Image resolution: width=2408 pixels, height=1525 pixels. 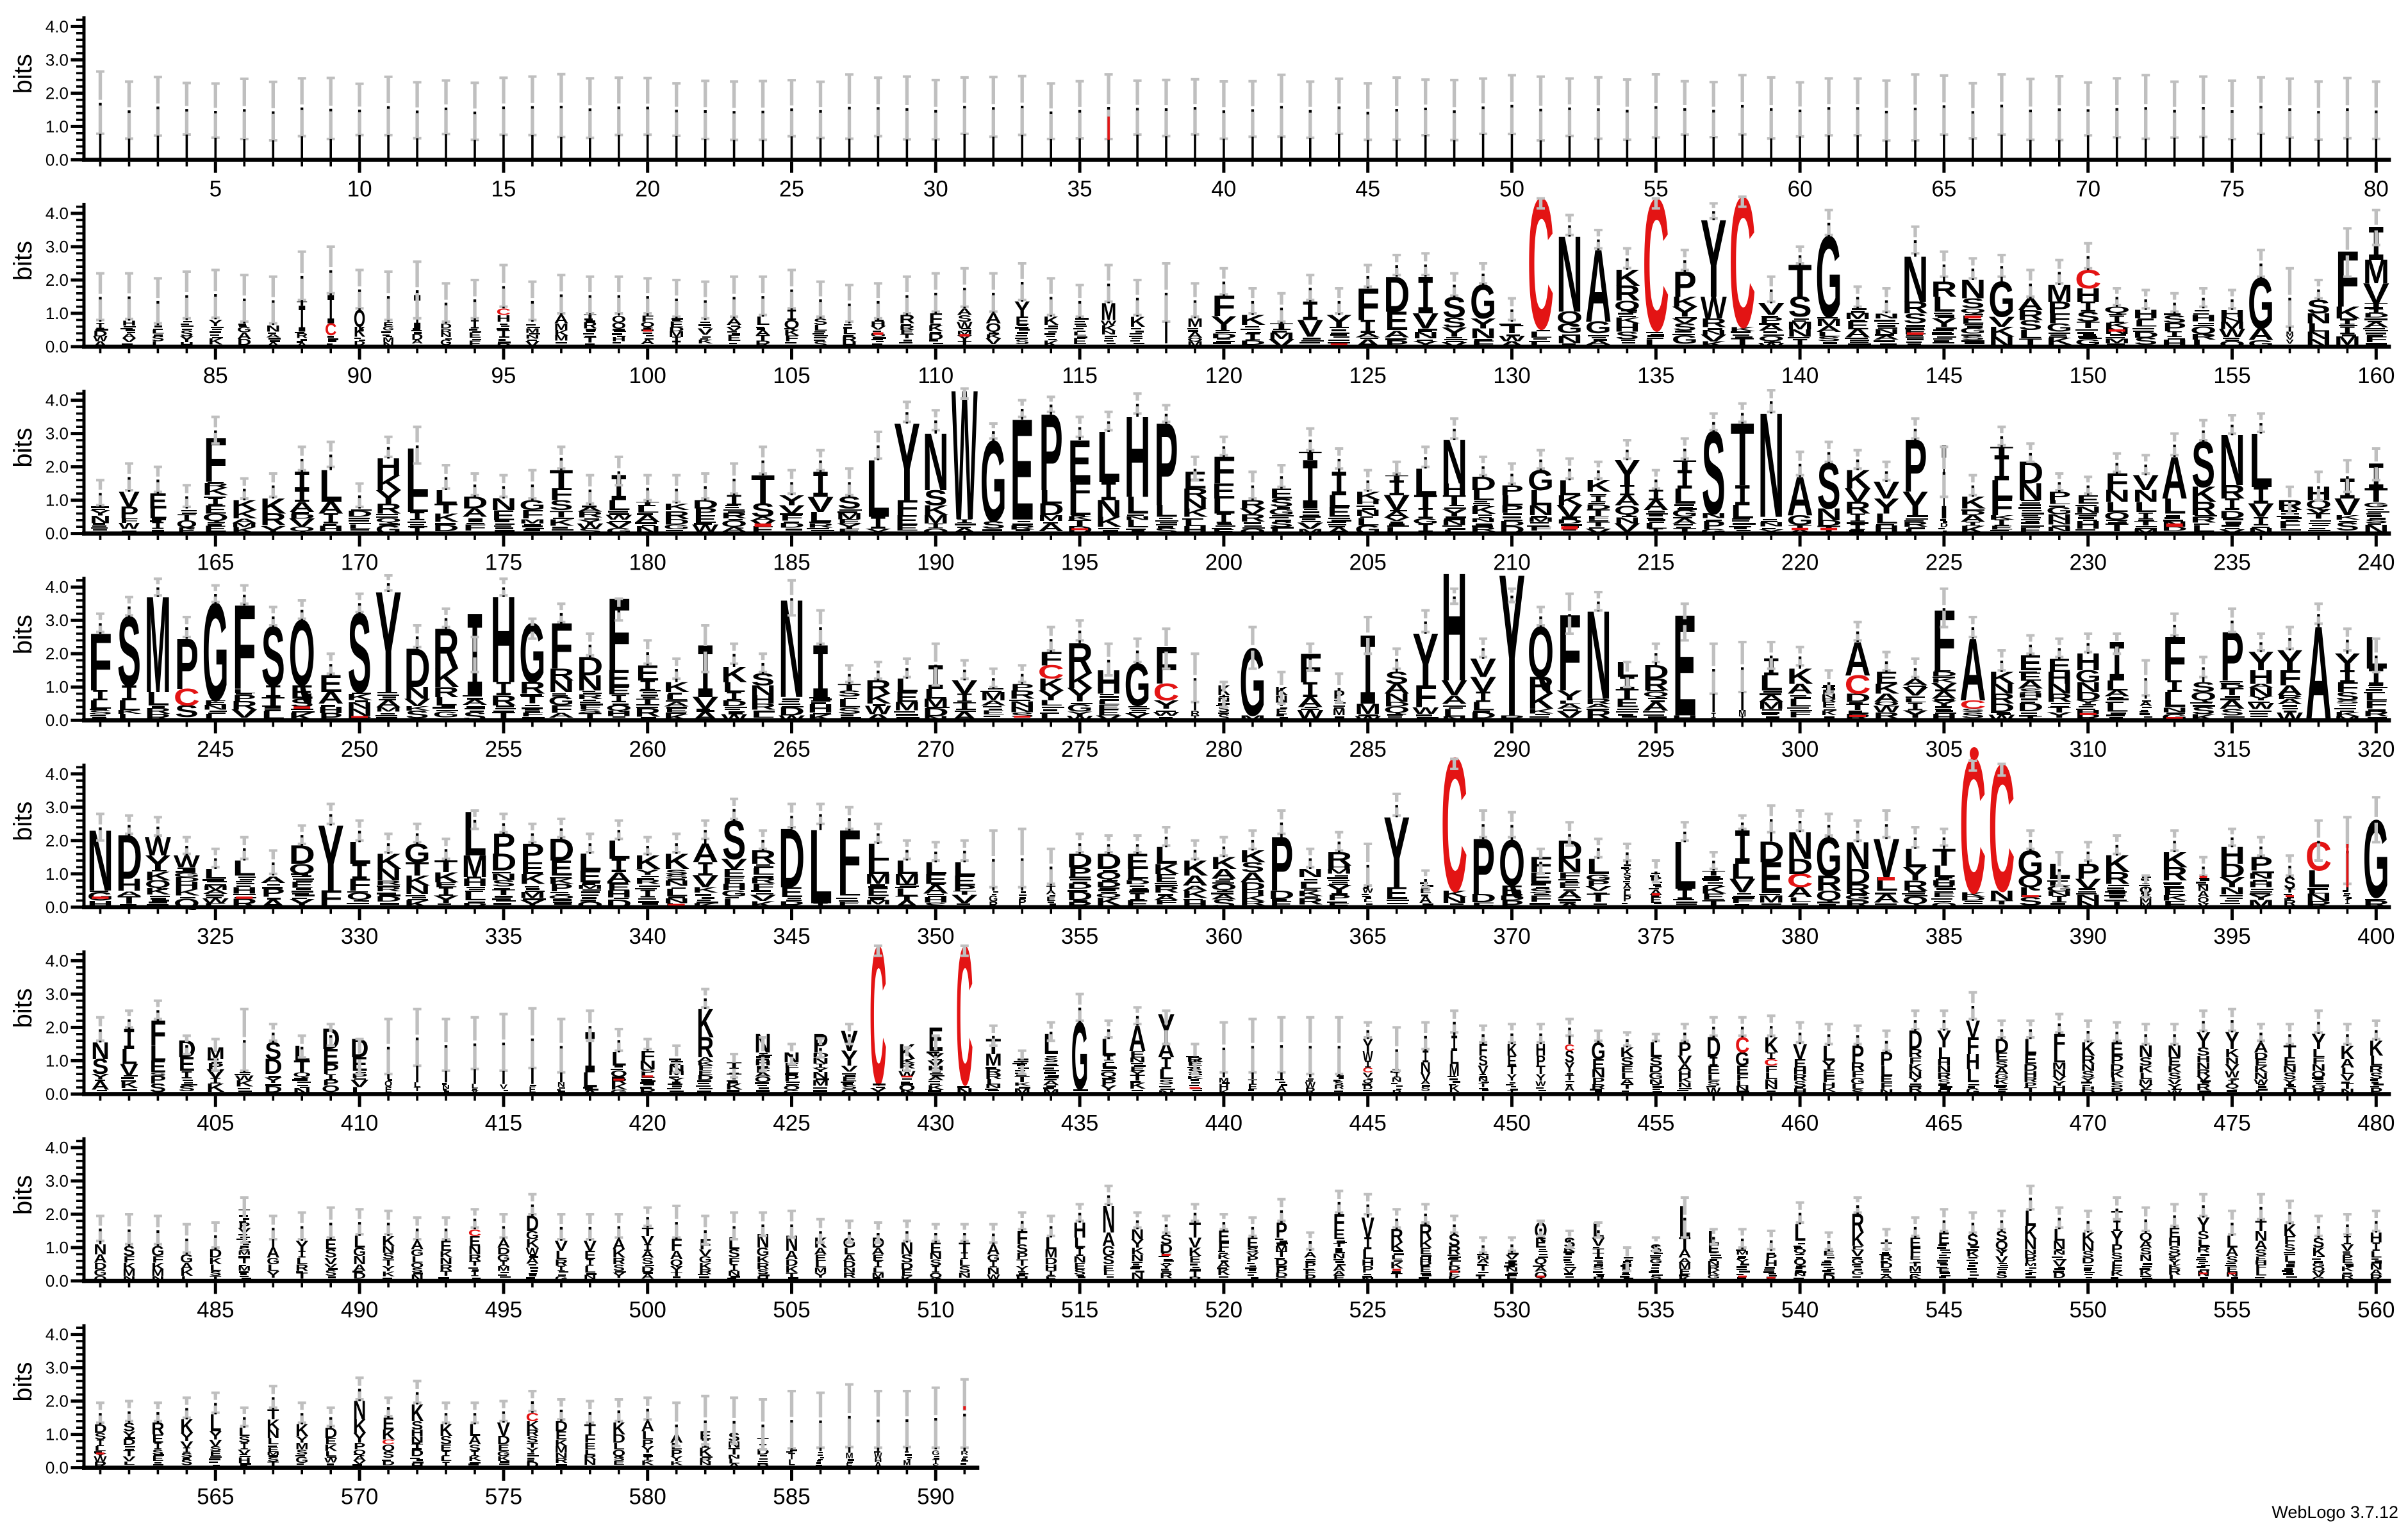 What do you see at coordinates (935, 750) in the screenshot?
I see `svg-text: 270` at bounding box center [935, 750].